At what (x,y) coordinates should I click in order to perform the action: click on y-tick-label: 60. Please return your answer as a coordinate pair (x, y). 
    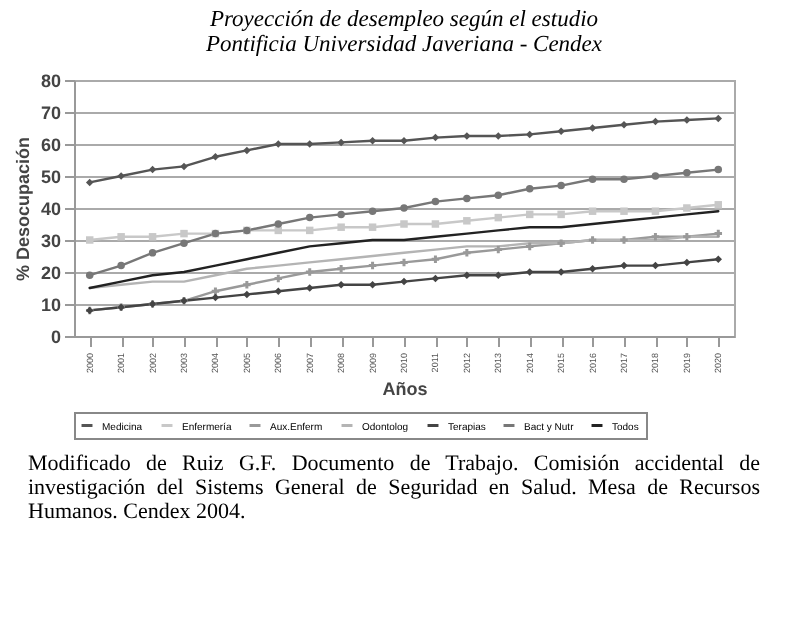
    Looking at the image, I should click on (50, 145).